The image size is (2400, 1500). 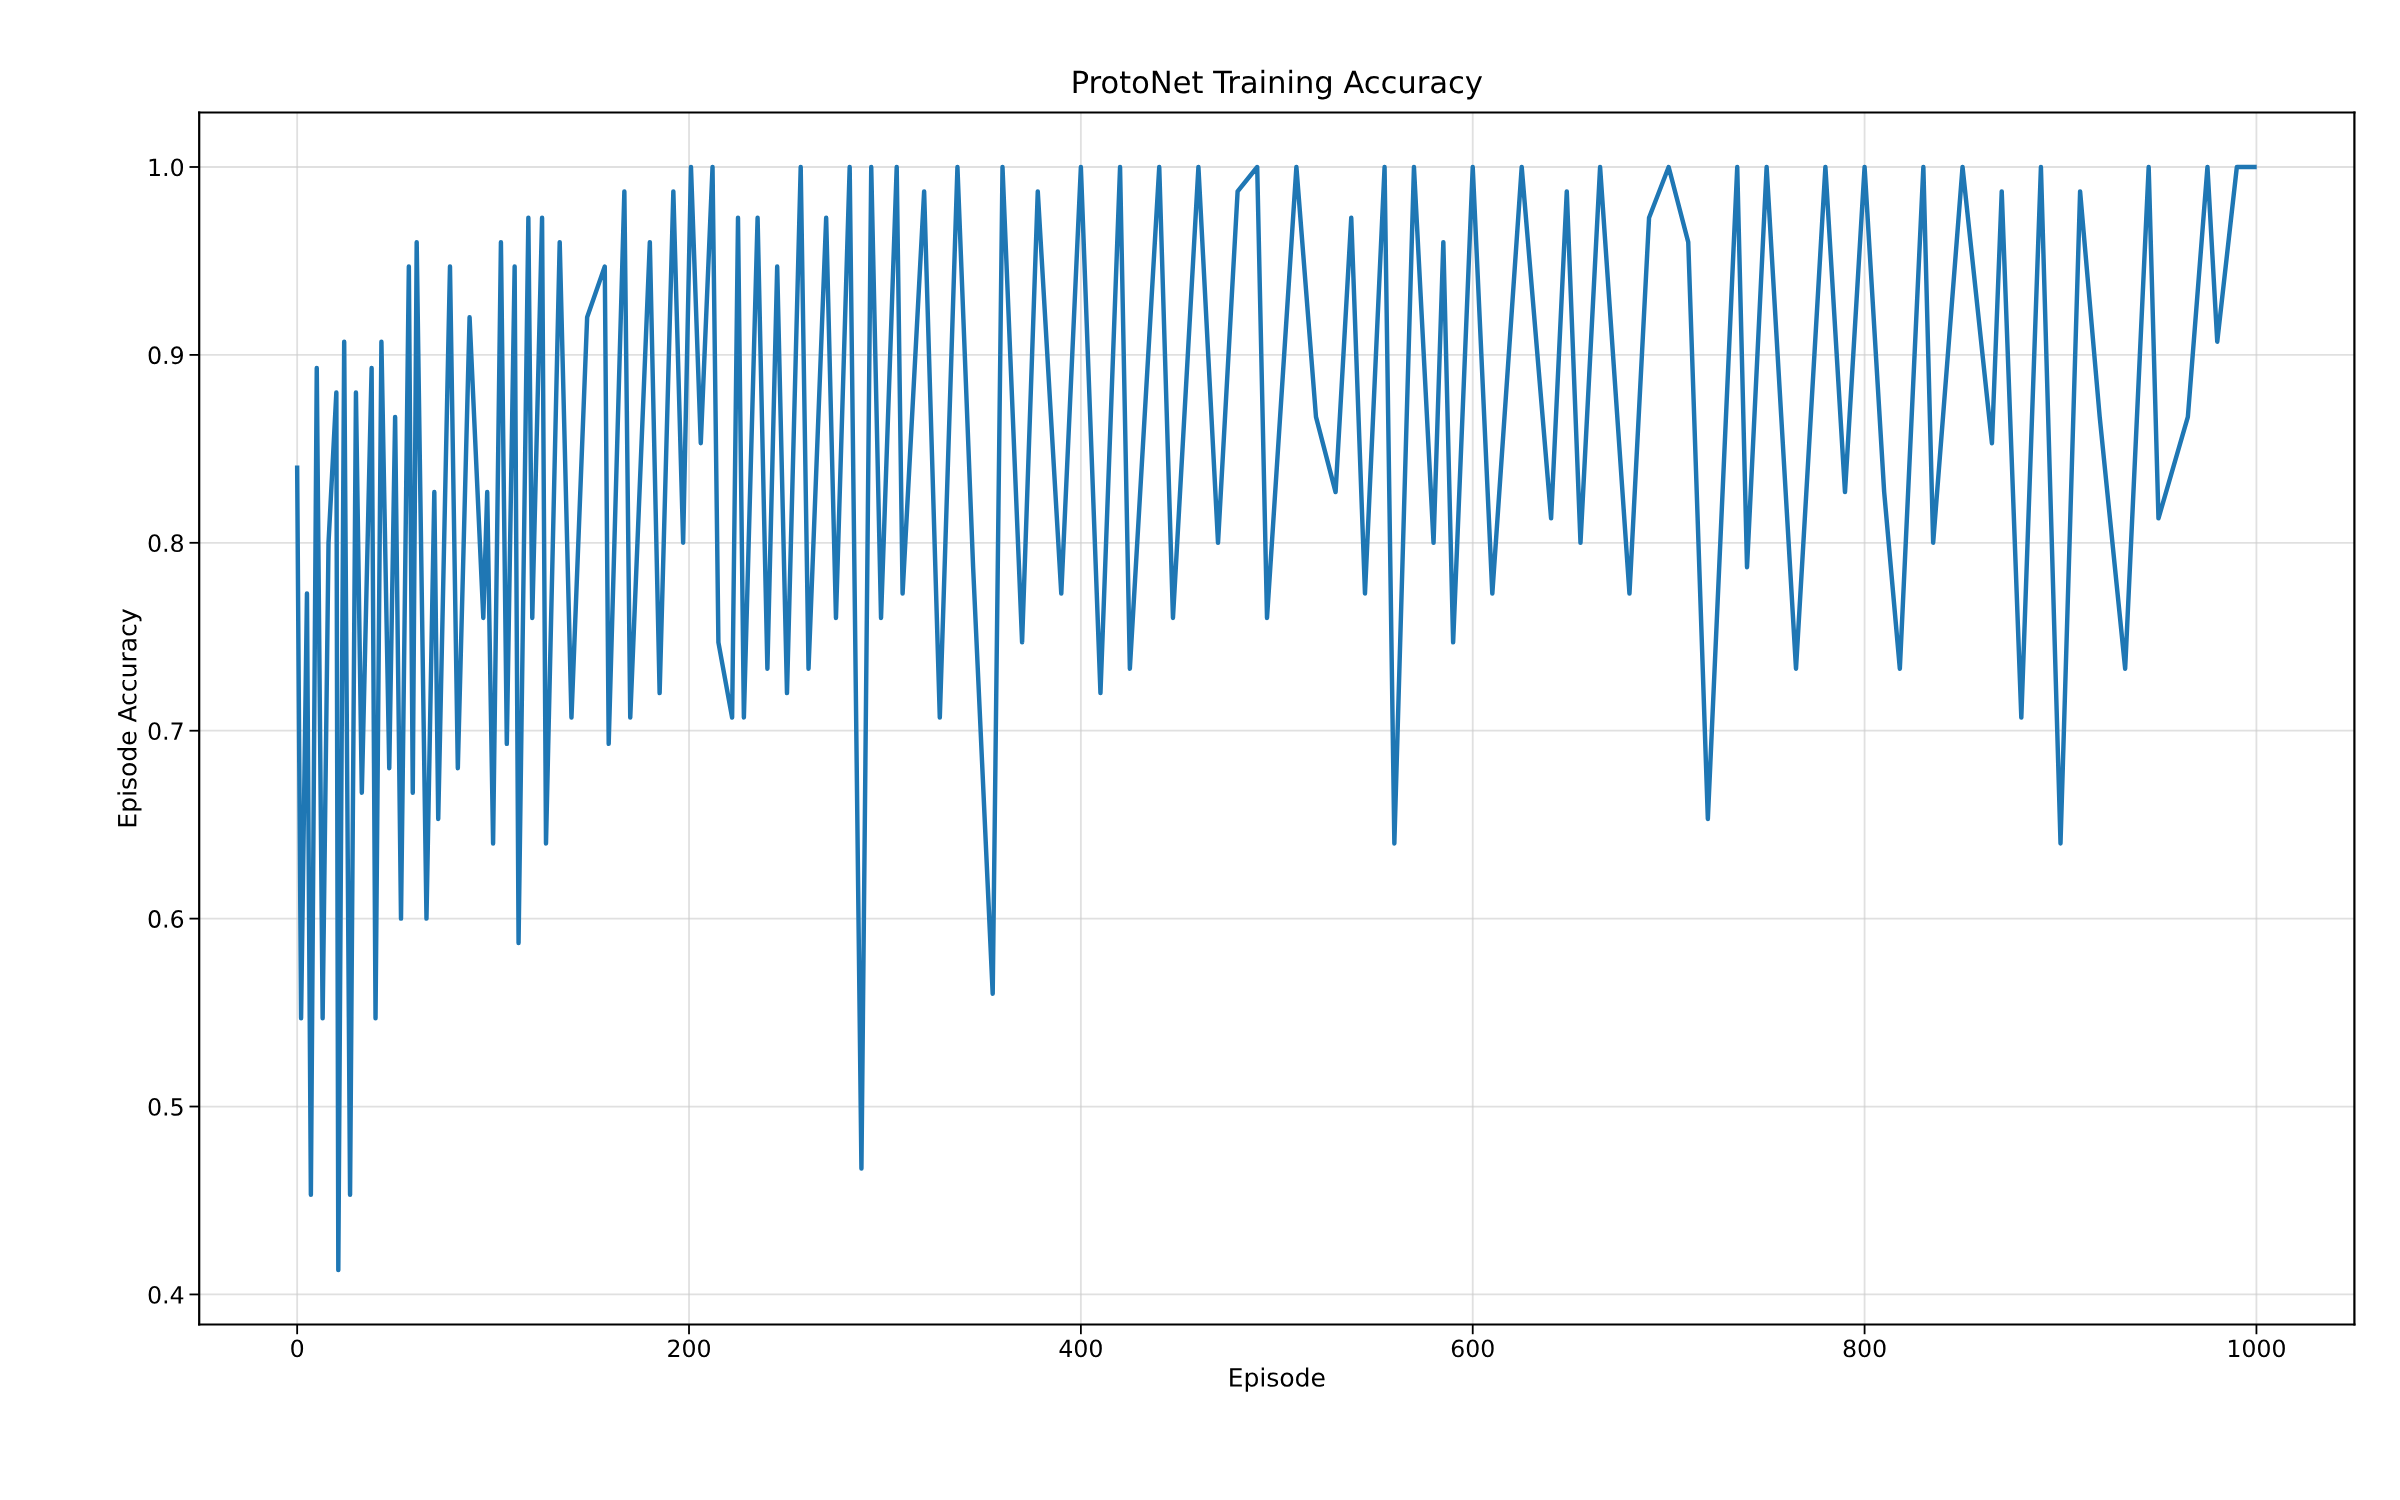 I want to click on x-tick-label: 200, so click(x=689, y=1348).